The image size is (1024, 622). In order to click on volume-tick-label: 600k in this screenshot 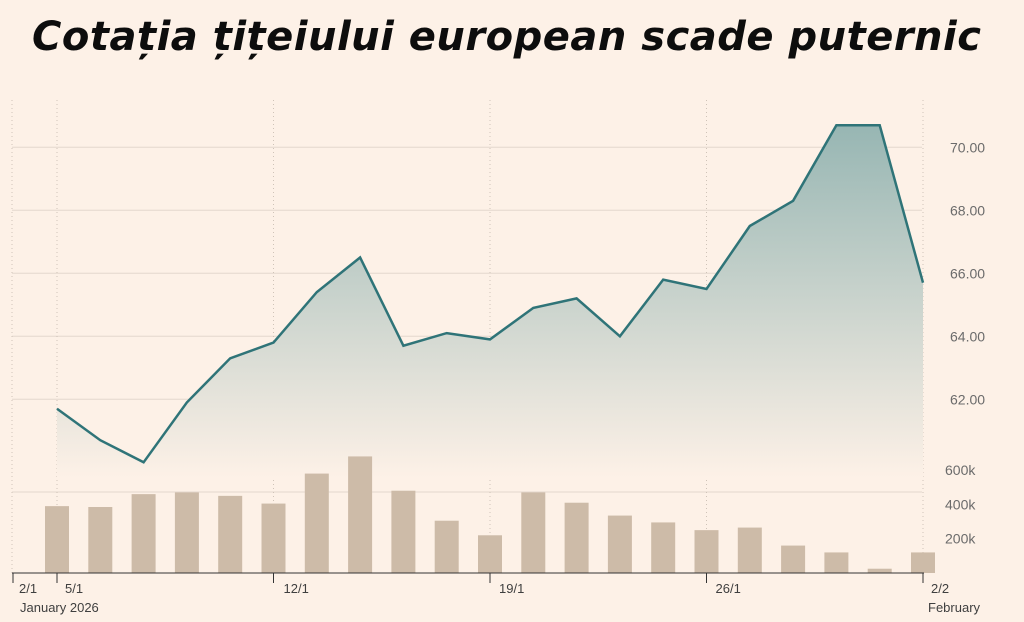, I will do `click(960, 470)`.